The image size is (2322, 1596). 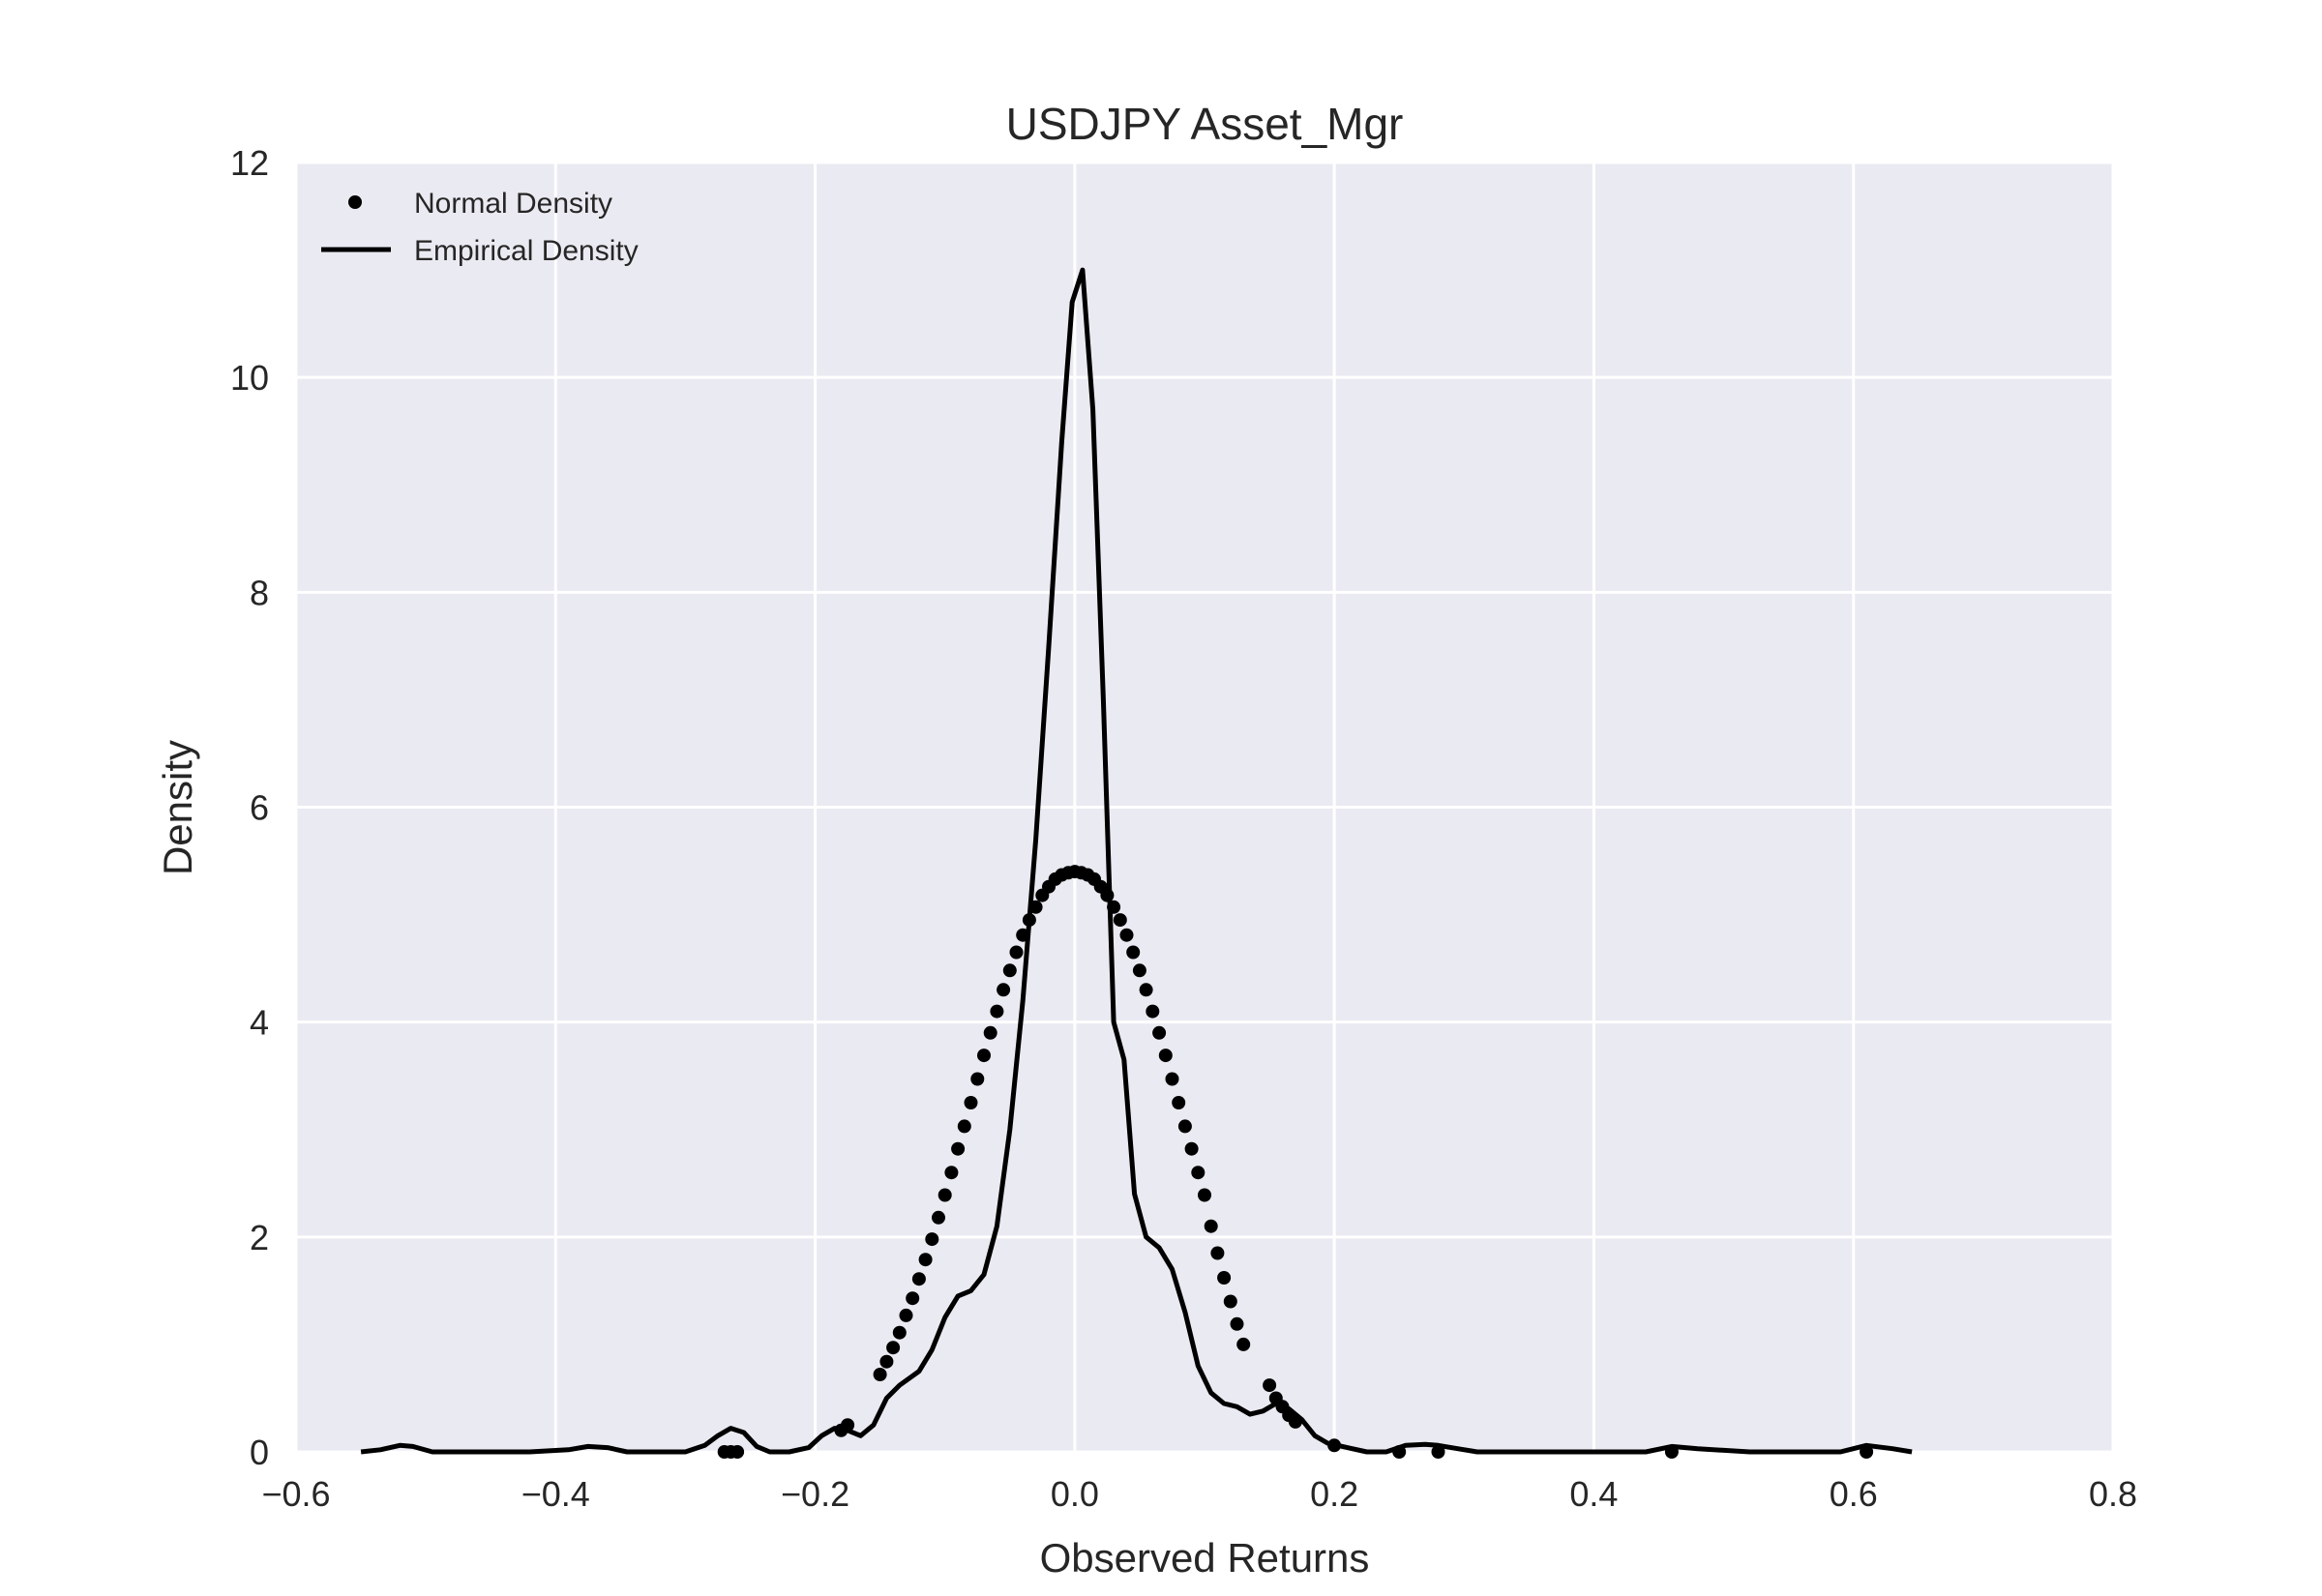 I want to click on y-tick-label: 12, so click(x=249, y=163).